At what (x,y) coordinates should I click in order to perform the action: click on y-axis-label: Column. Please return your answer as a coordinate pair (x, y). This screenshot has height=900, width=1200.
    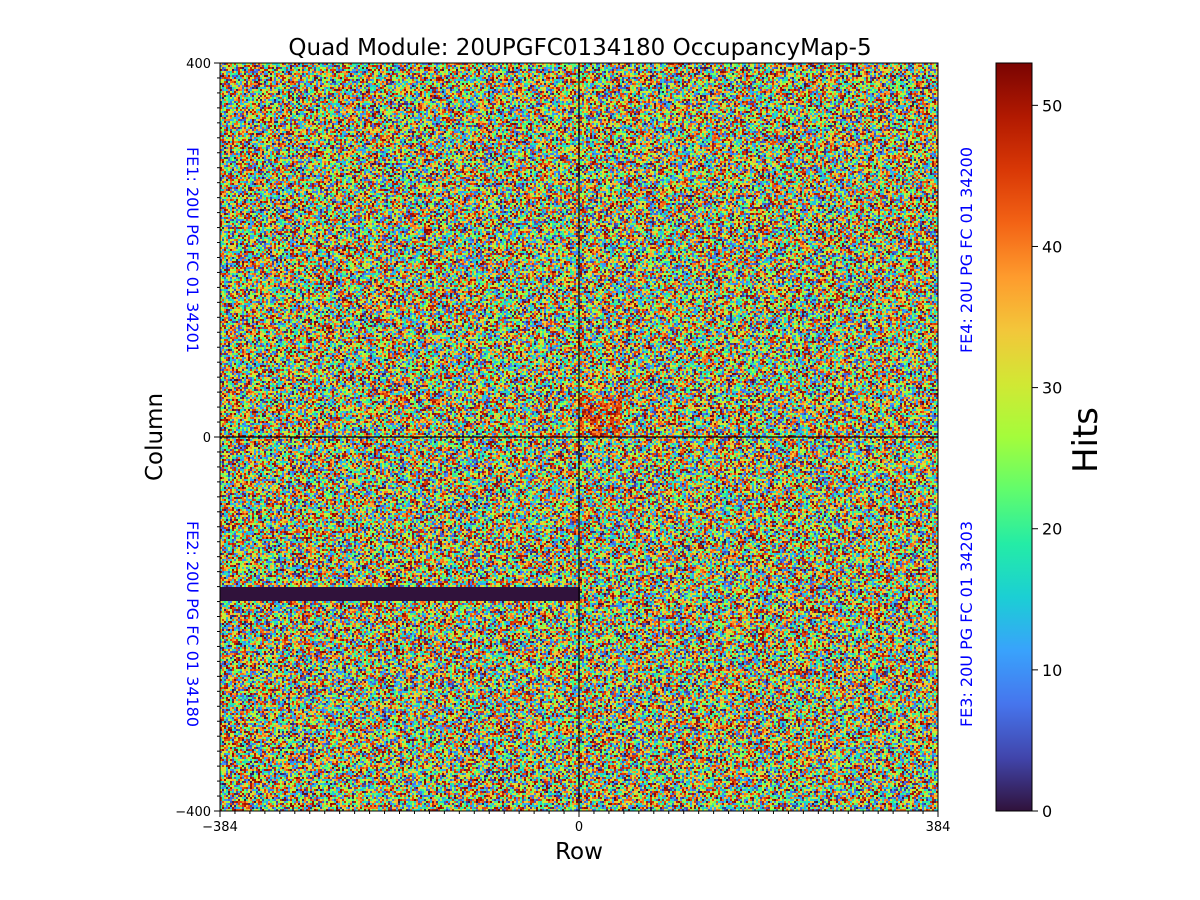
    Looking at the image, I should click on (155, 437).